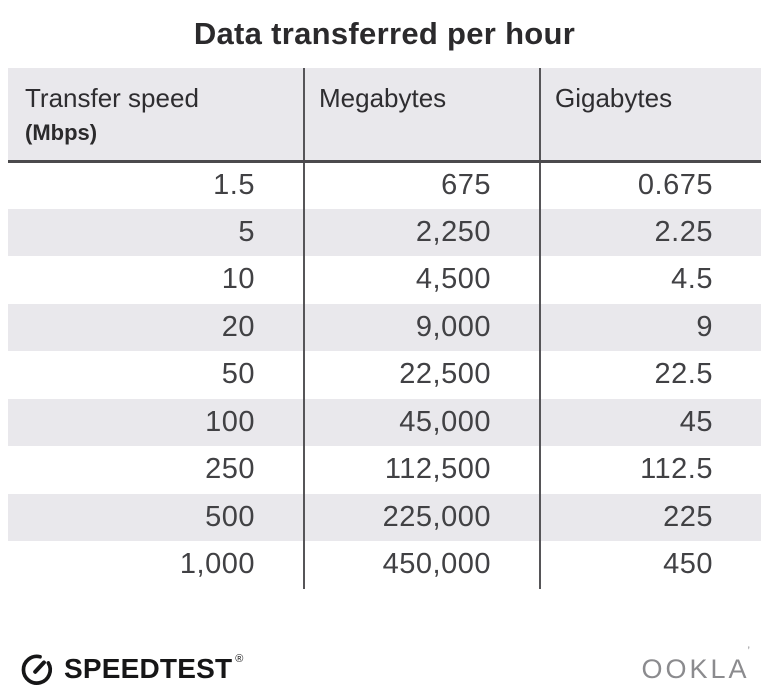 This screenshot has height=698, width=769. I want to click on cell-speed: 100, so click(156, 422).